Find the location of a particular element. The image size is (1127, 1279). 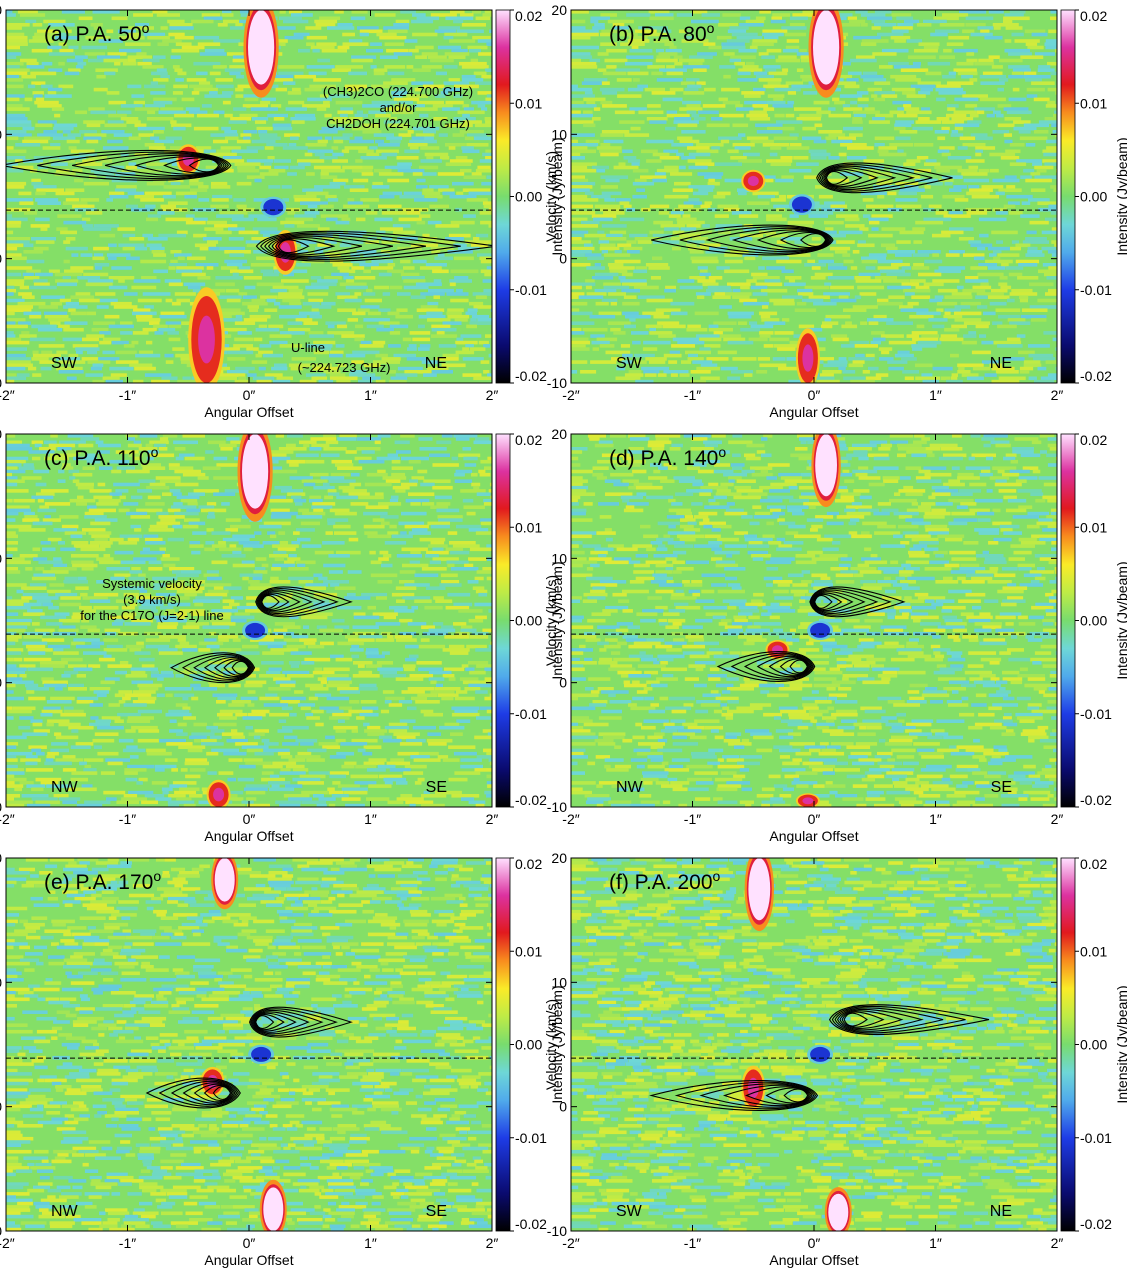

panel-title: (b) P.A. 80o is located at coordinates (662, 33).